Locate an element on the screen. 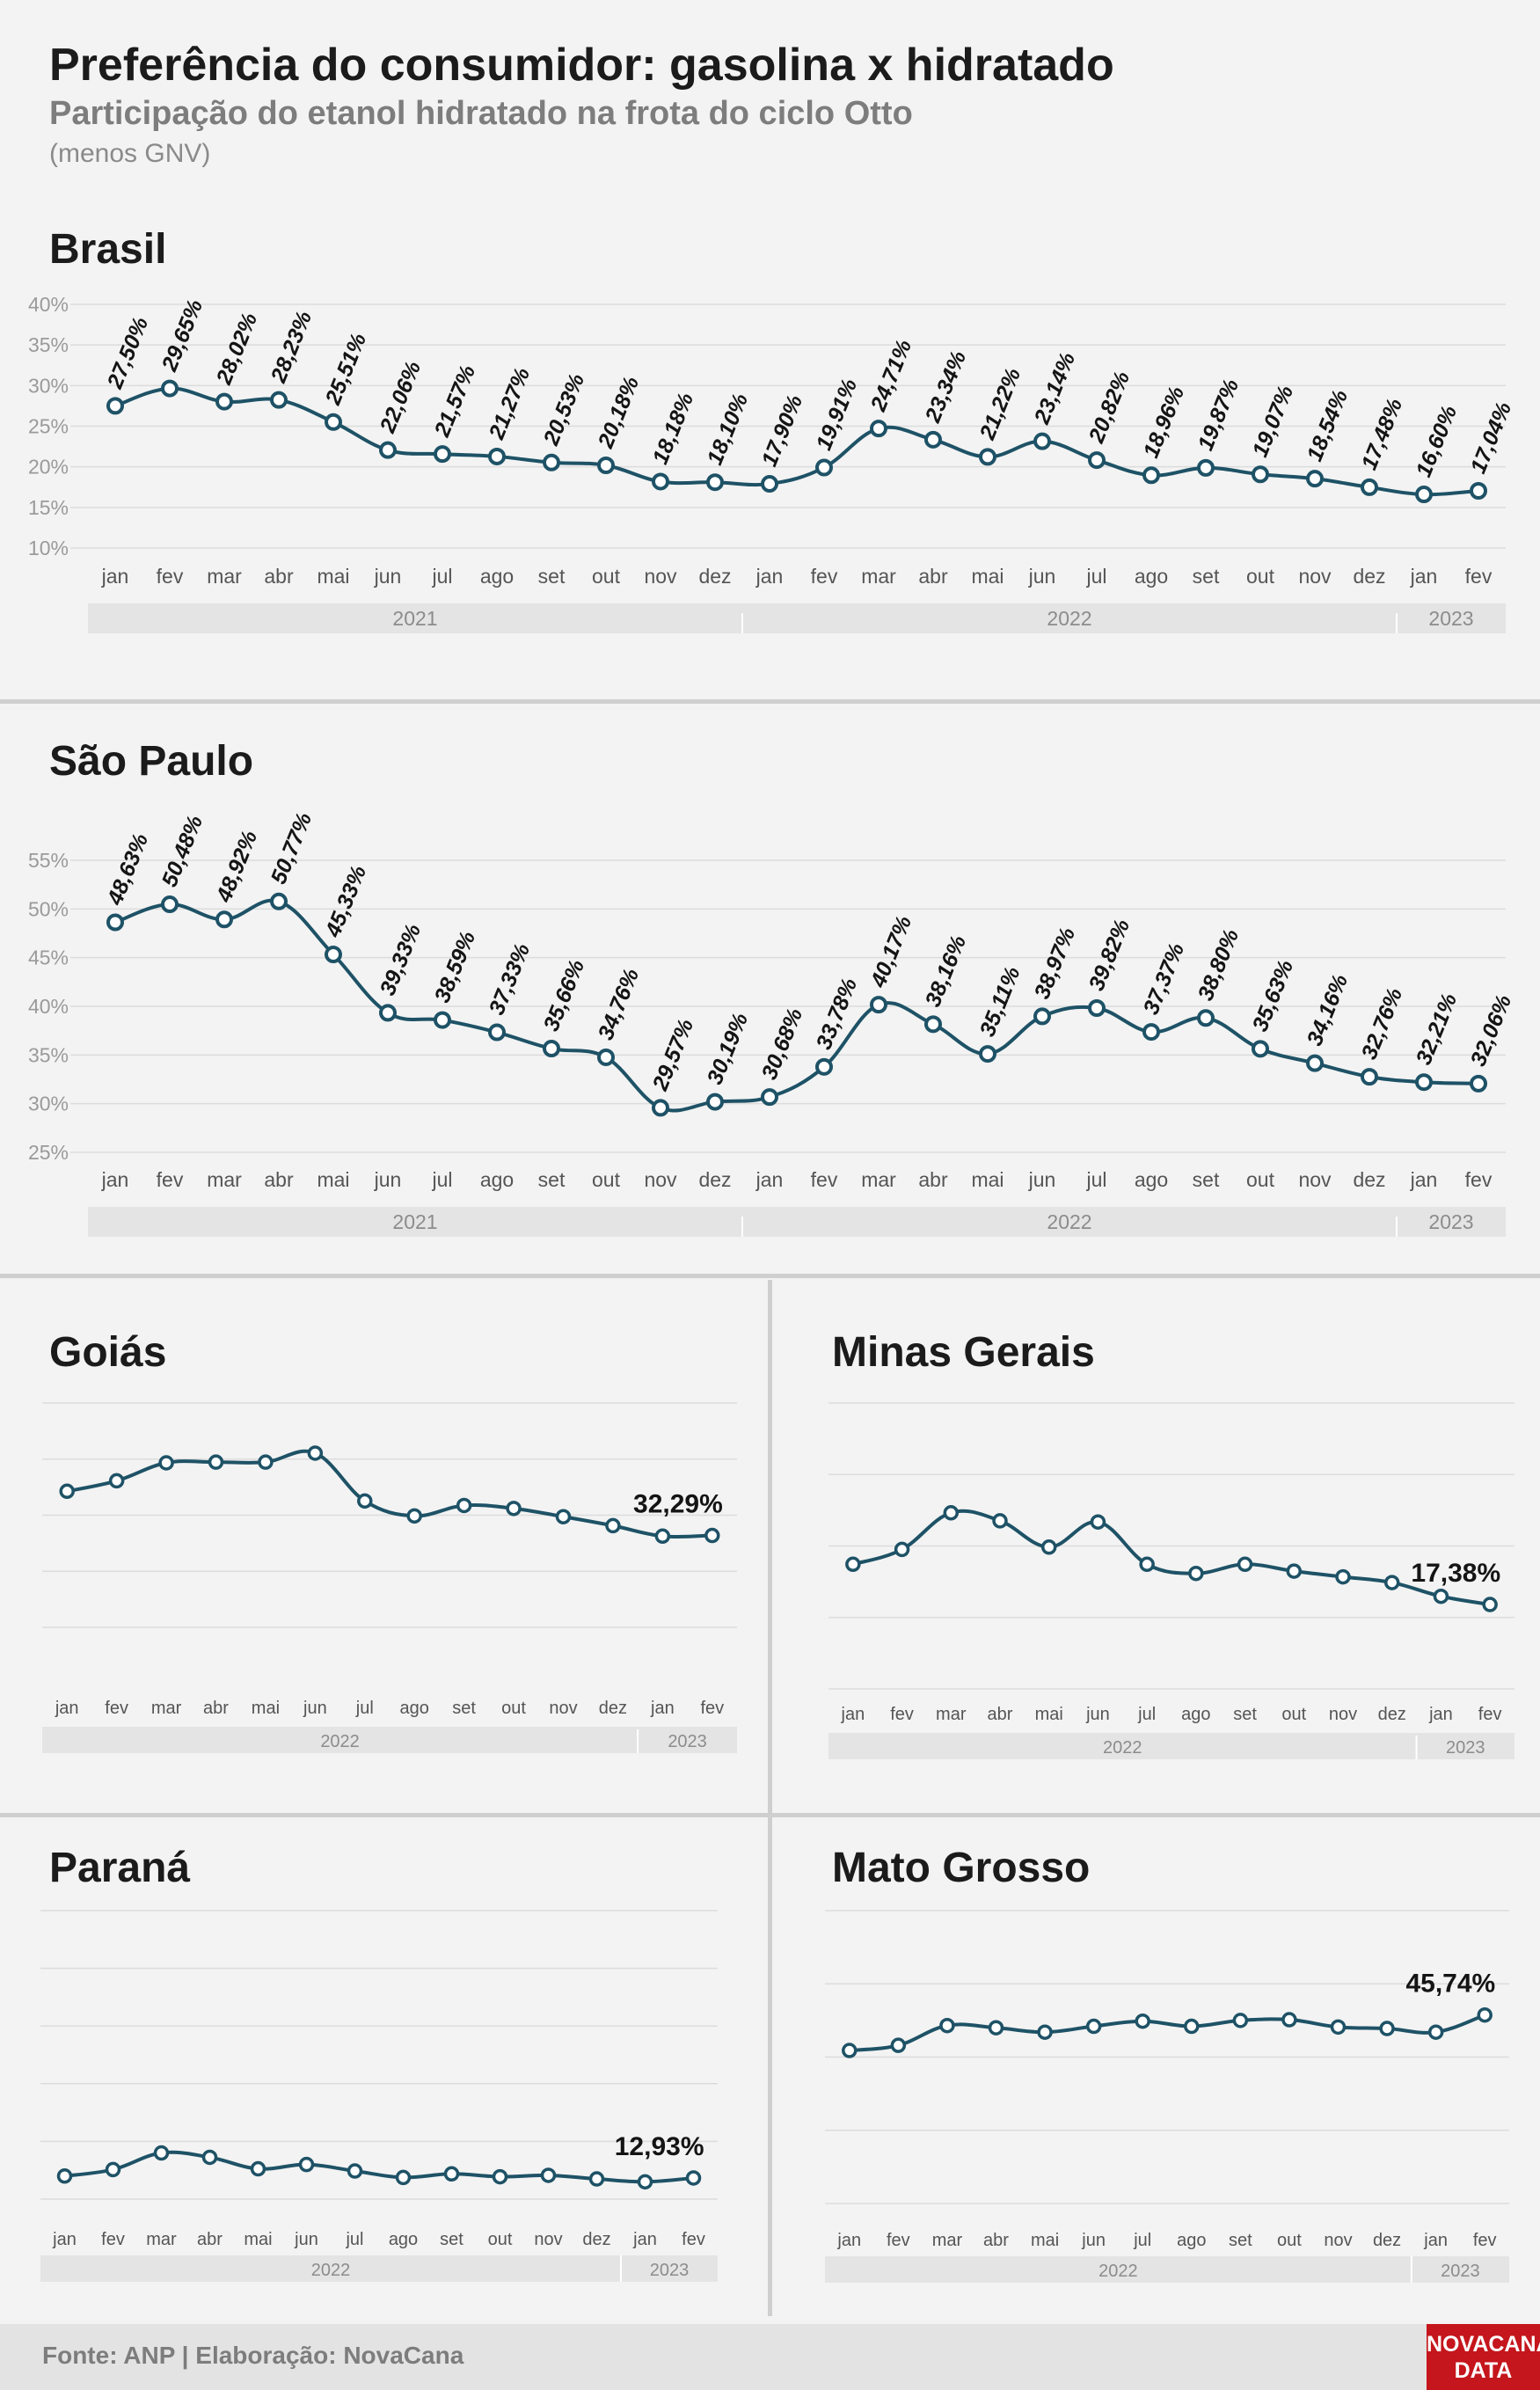 Image resolution: width=1540 pixels, height=2390 pixels. data-label: 30,19% is located at coordinates (728, 1049).